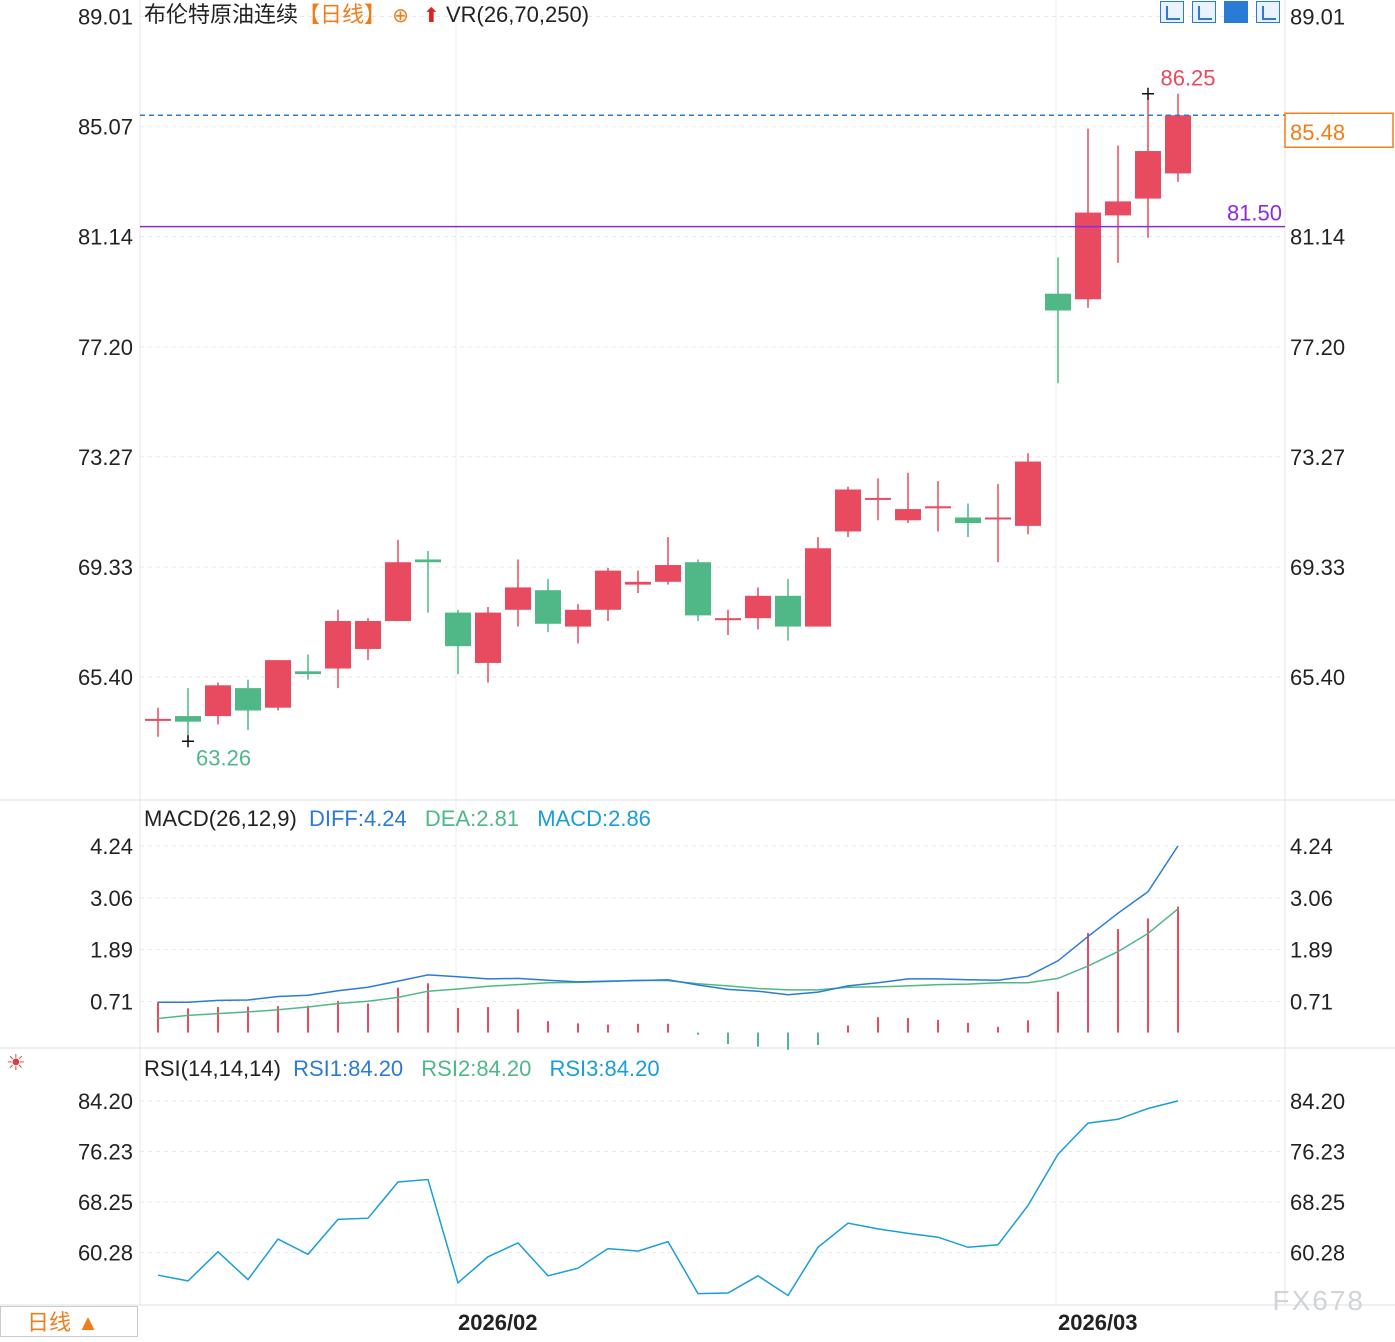  Describe the element at coordinates (1317, 132) in the screenshot. I see `last-price-label: 85.48` at that location.